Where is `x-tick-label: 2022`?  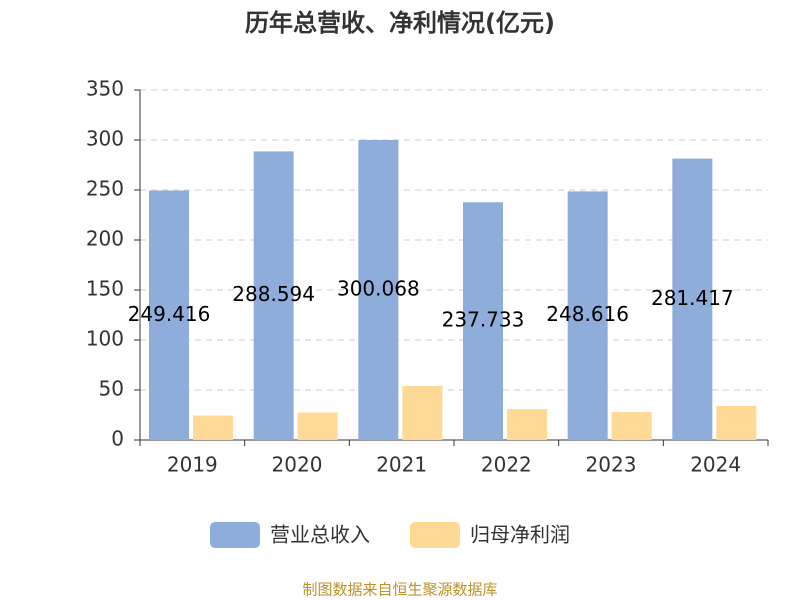
x-tick-label: 2022 is located at coordinates (506, 465).